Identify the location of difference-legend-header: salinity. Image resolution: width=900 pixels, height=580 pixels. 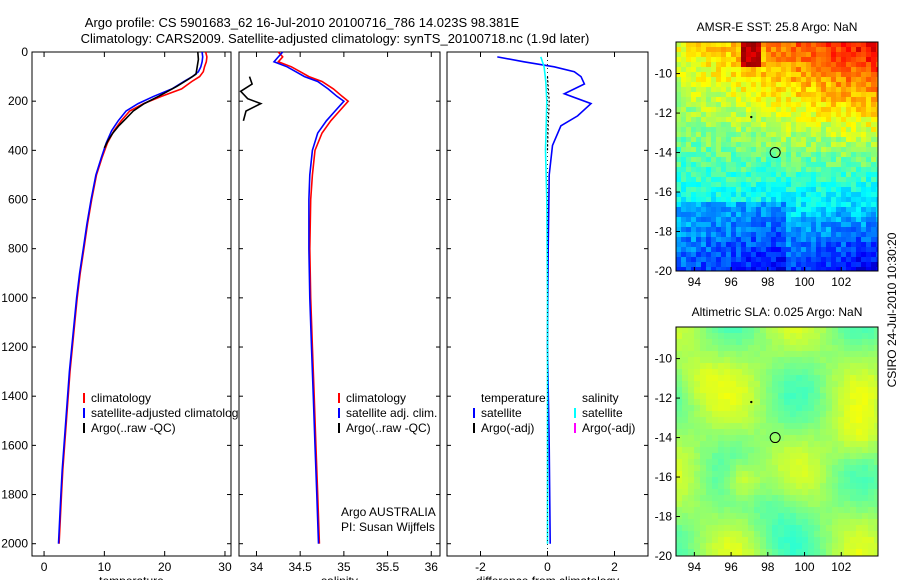
(600, 398).